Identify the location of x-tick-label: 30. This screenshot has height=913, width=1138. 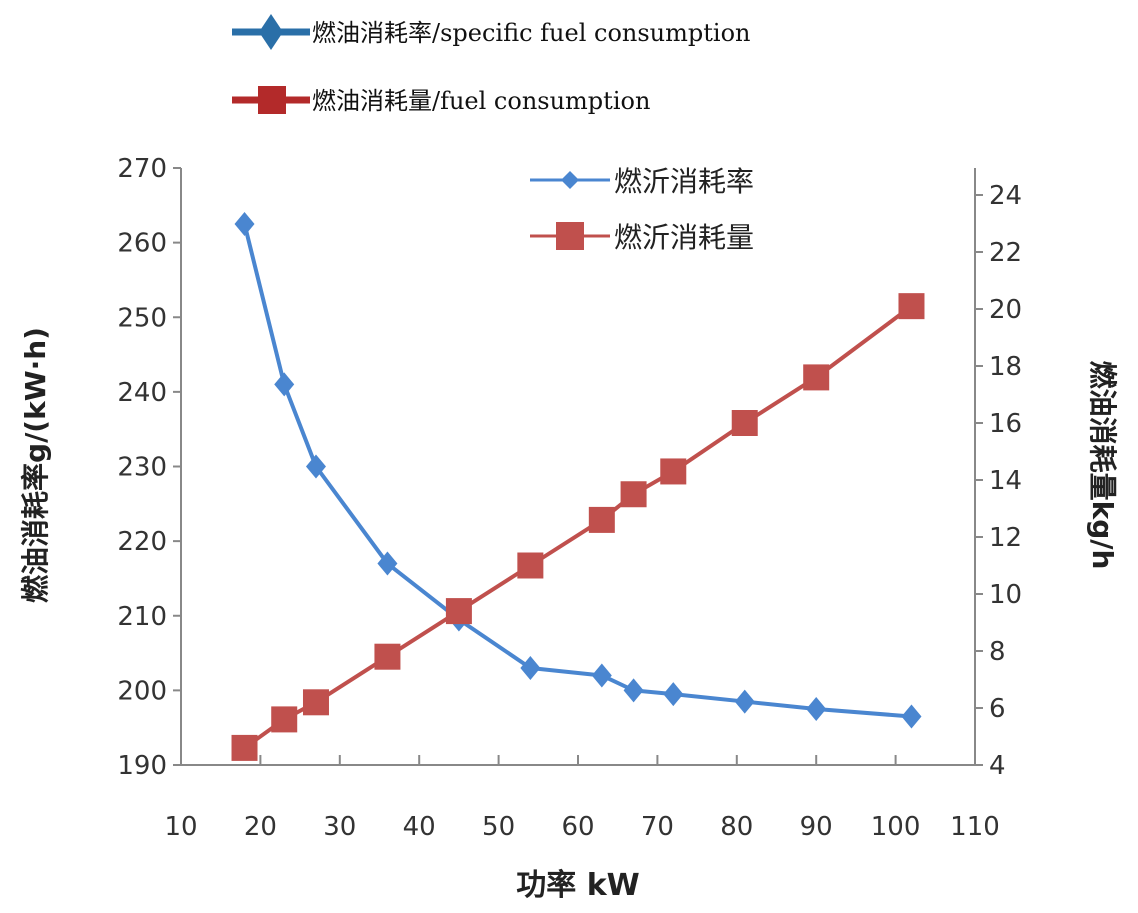
(339, 827).